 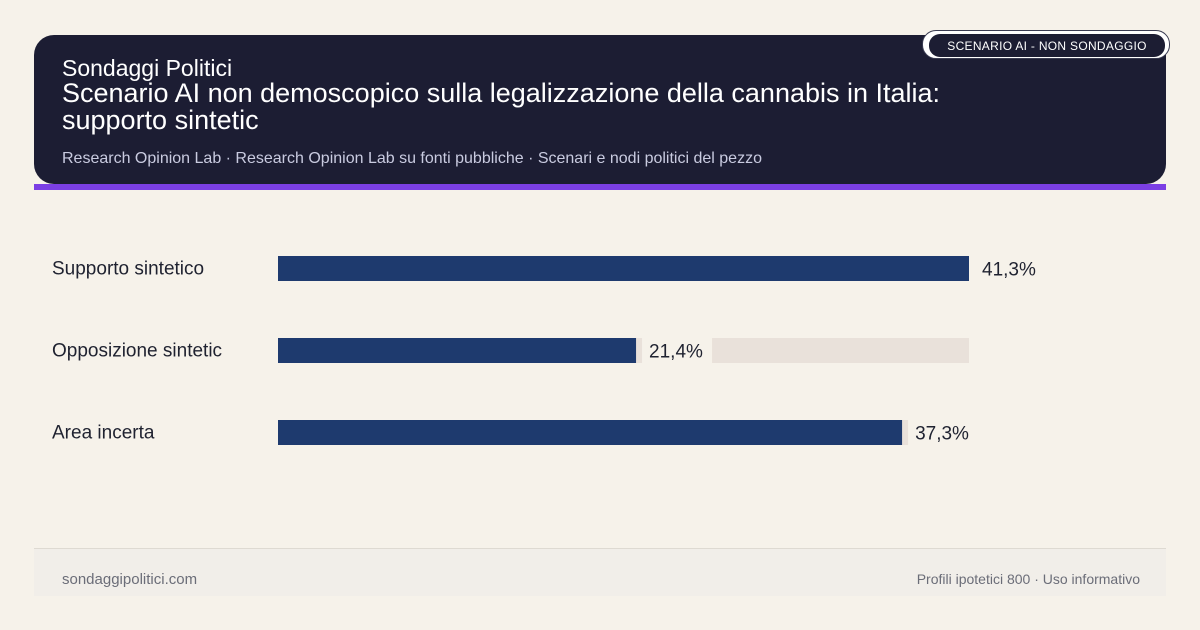 What do you see at coordinates (600, 187) in the screenshot?
I see `header-accent-bar` at bounding box center [600, 187].